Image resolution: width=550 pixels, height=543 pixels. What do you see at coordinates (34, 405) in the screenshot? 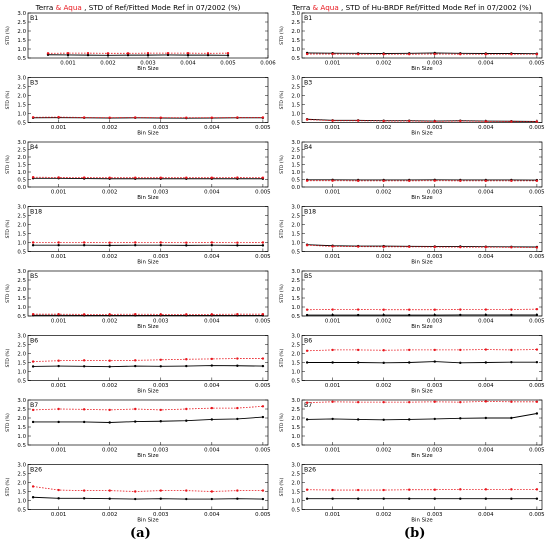
I see `panel-label: B7` at bounding box center [34, 405].